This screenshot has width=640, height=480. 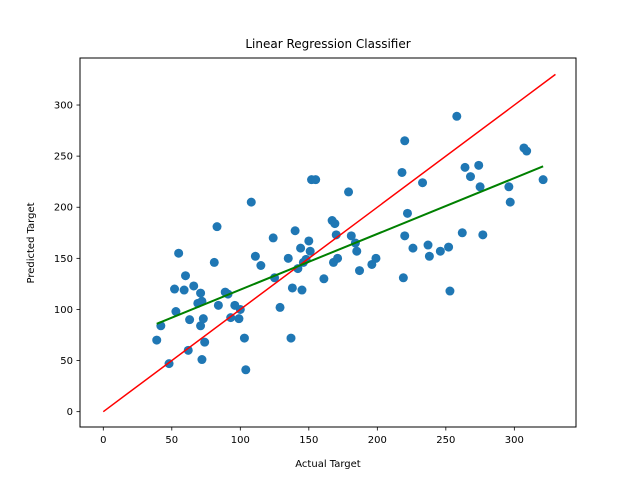 What do you see at coordinates (171, 440) in the screenshot?
I see `x-tick-label: 50` at bounding box center [171, 440].